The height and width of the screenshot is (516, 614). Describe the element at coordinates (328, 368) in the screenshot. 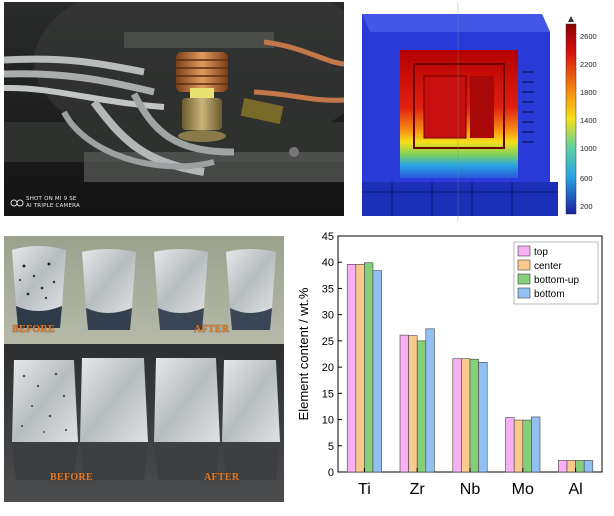

I see `y-tick-label: 20` at that location.